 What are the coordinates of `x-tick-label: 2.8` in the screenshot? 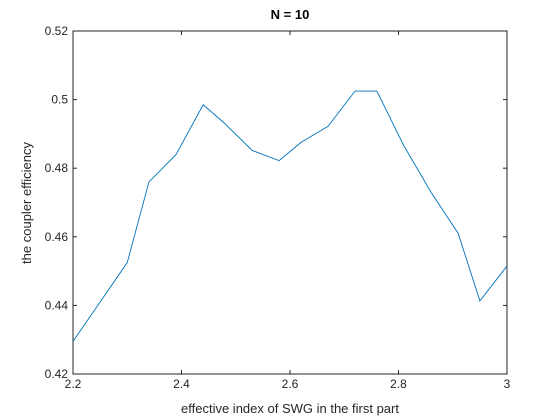 It's located at (398, 384).